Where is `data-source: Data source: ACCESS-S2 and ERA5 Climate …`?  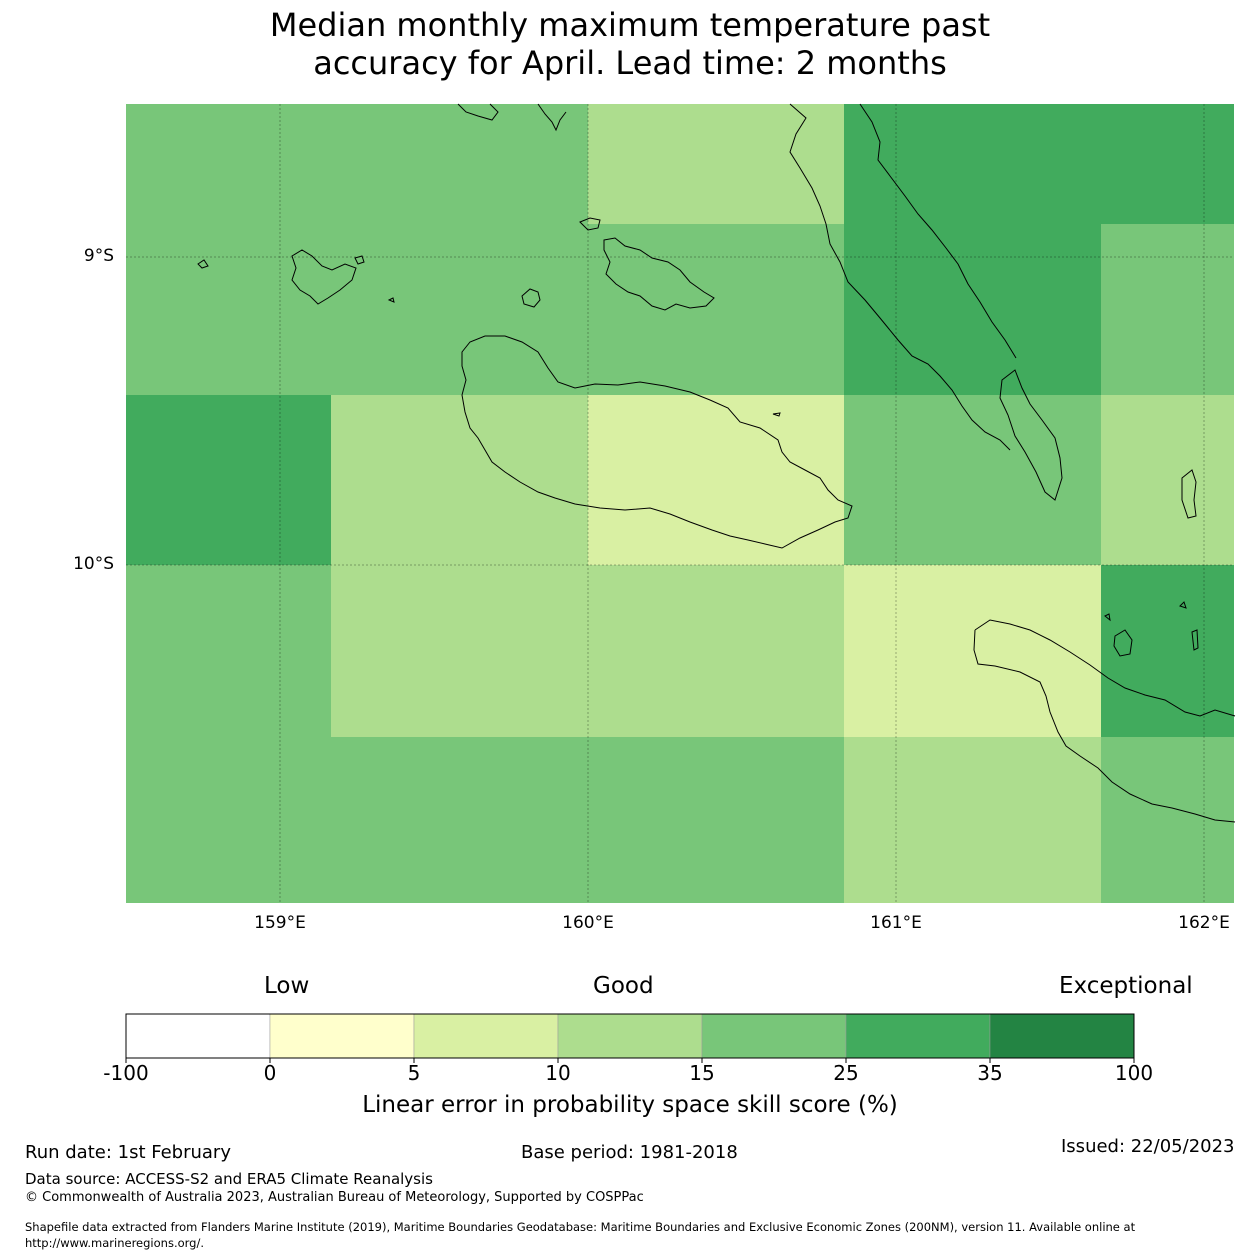
data-source: Data source: ACCESS-S2 and ERA5 Climate … is located at coordinates (229, 1179).